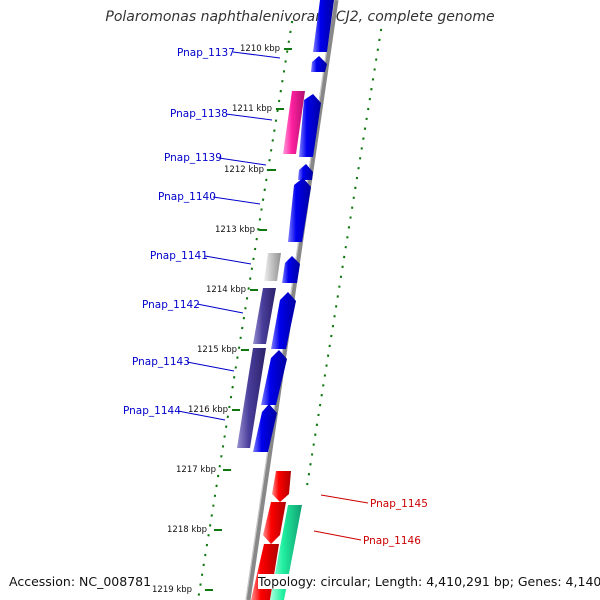 The width and height of the screenshot is (600, 600). Describe the element at coordinates (252, 109) in the screenshot. I see `tick-label: 1211 kbp` at that location.